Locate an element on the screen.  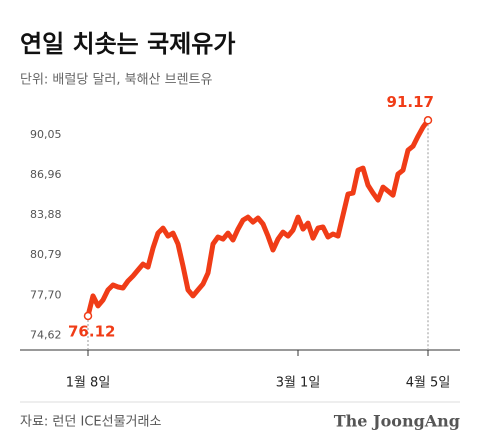
x-tick-label: 3월 1일 is located at coordinates (298, 383).